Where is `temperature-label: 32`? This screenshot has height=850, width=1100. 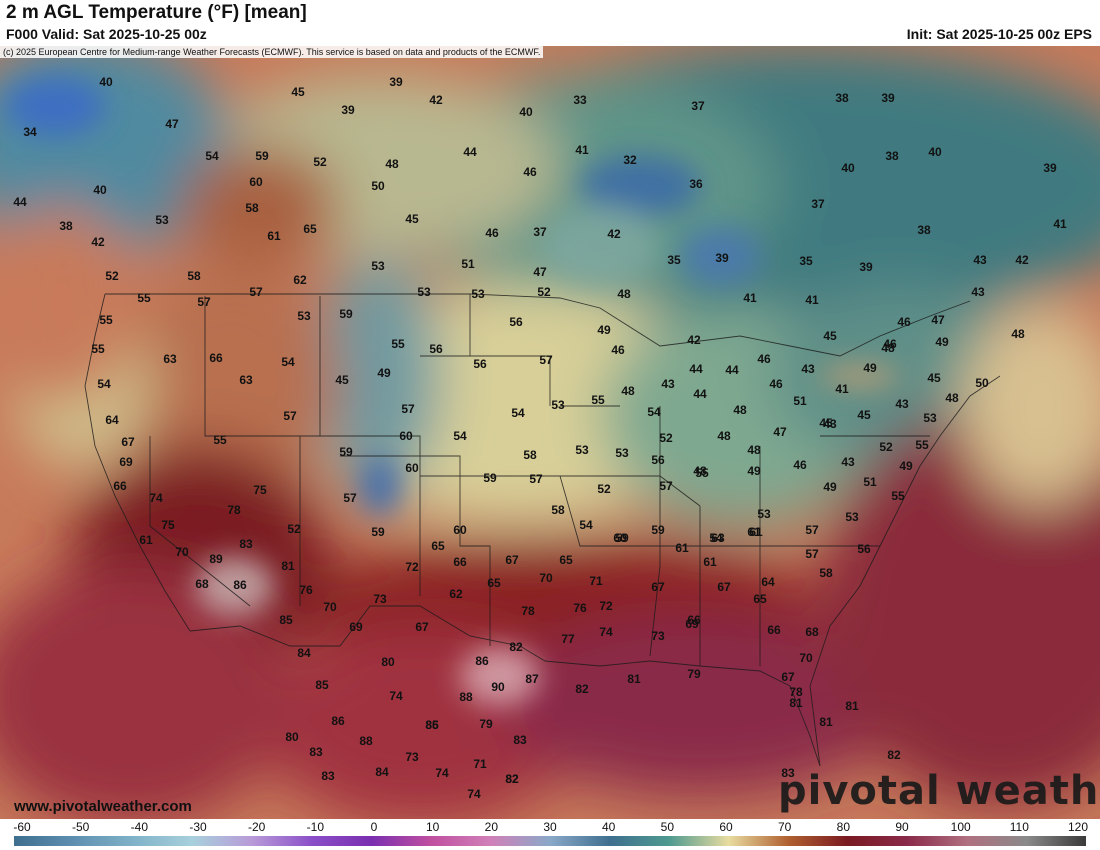
temperature-label: 32 is located at coordinates (630, 160).